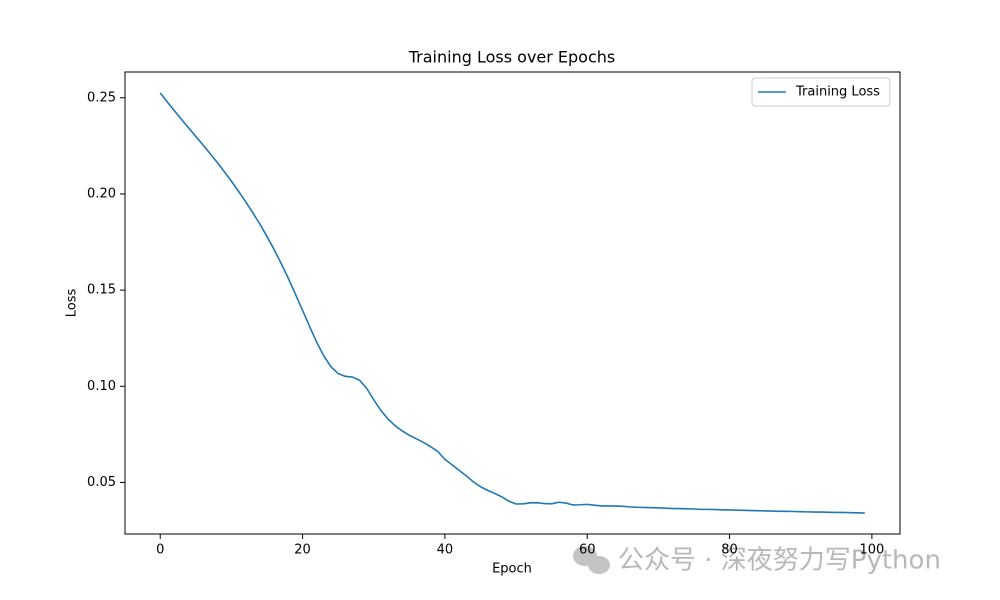 The image size is (1000, 600). I want to click on x-tick-label: 100, so click(871, 550).